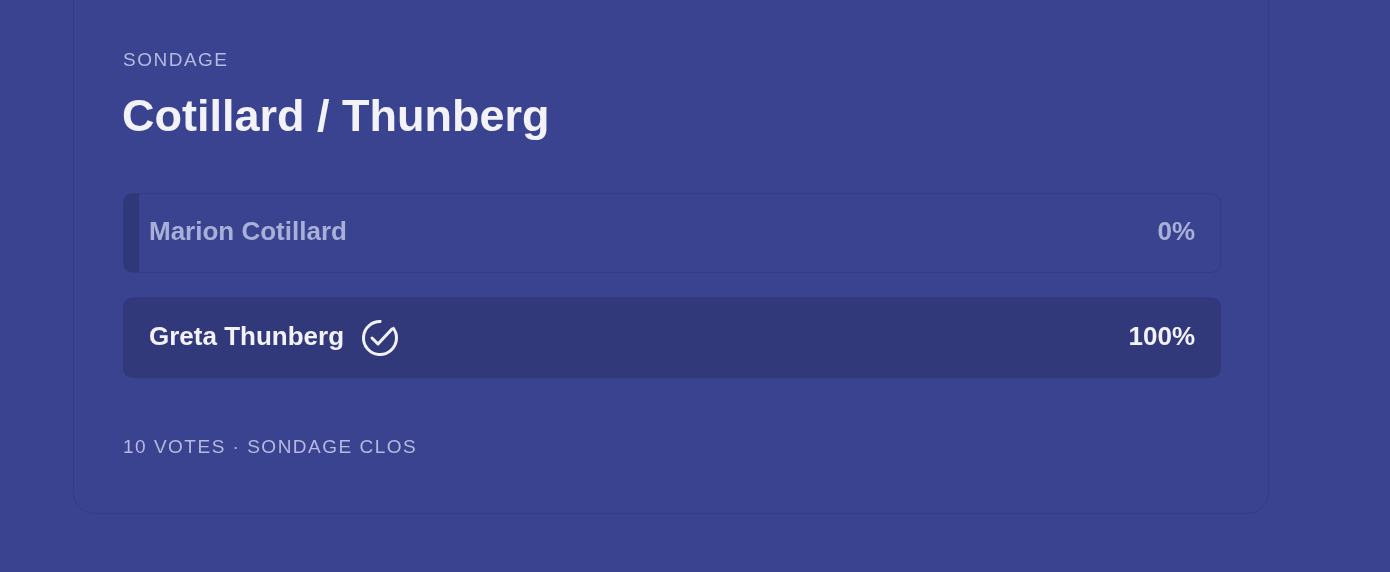  What do you see at coordinates (176, 60) in the screenshot?
I see `chart-subtitle: SONDAGE` at bounding box center [176, 60].